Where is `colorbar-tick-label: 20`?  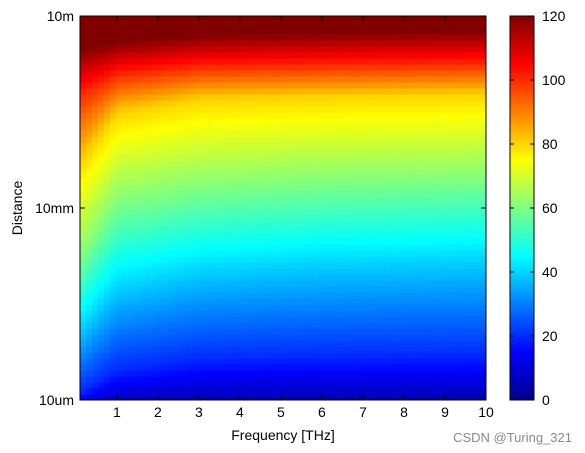 colorbar-tick-label: 20 is located at coordinates (550, 336).